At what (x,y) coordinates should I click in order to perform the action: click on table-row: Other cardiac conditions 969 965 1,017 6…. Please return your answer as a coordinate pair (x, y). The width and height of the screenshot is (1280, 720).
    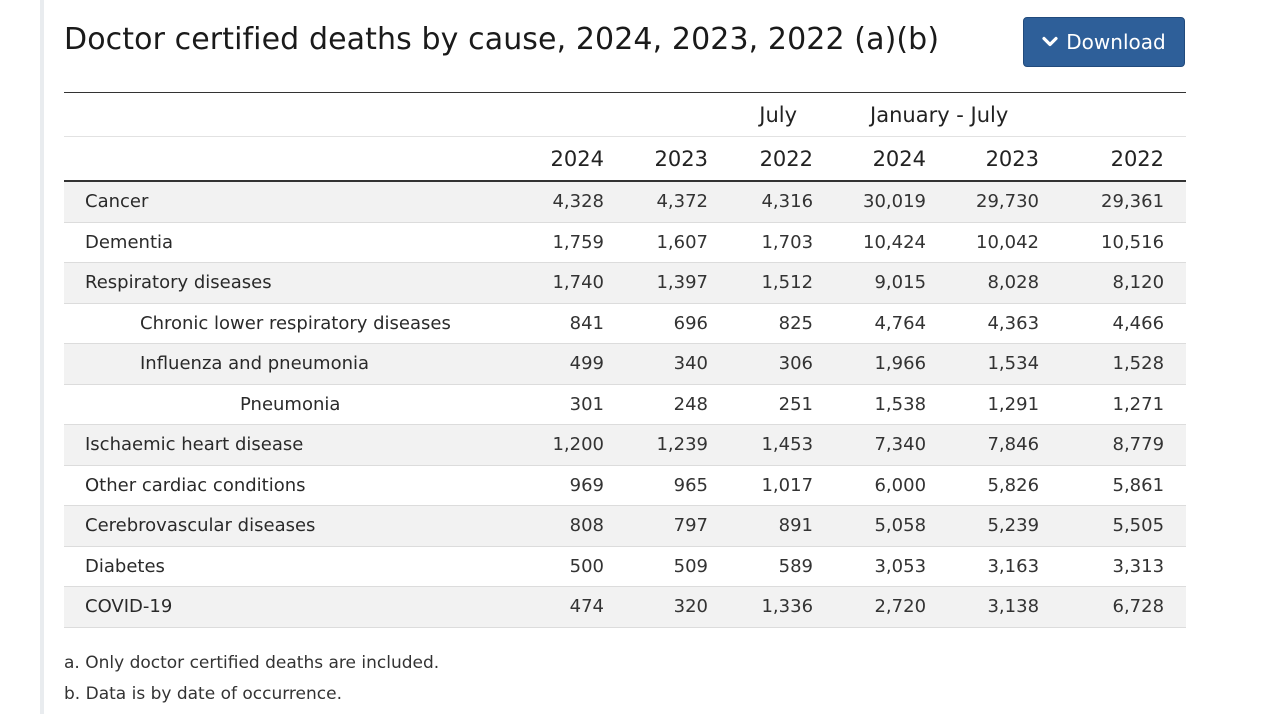
    Looking at the image, I should click on (625, 485).